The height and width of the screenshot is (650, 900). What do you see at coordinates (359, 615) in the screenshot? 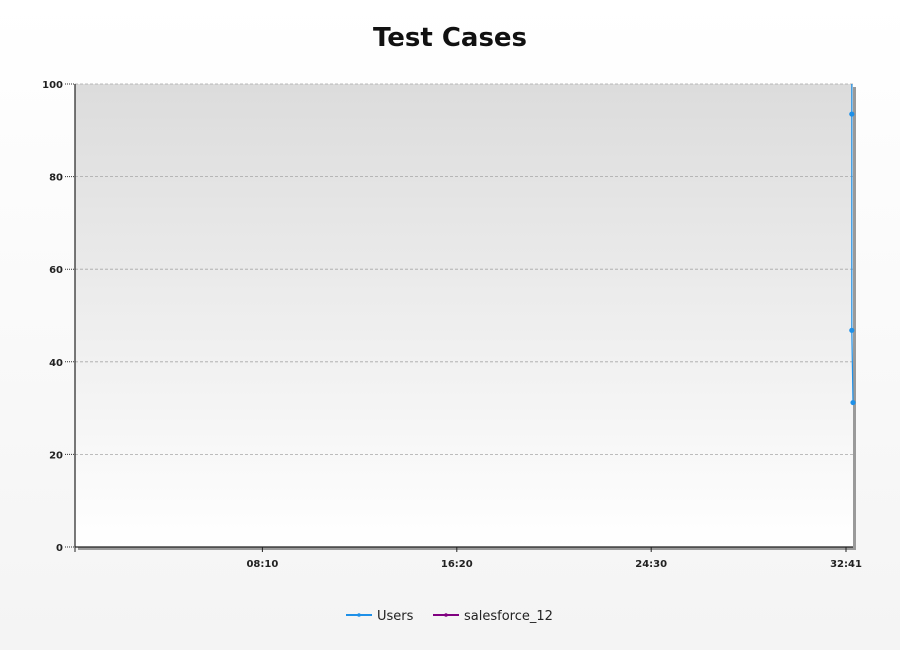
I see `legend-marker-users` at bounding box center [359, 615].